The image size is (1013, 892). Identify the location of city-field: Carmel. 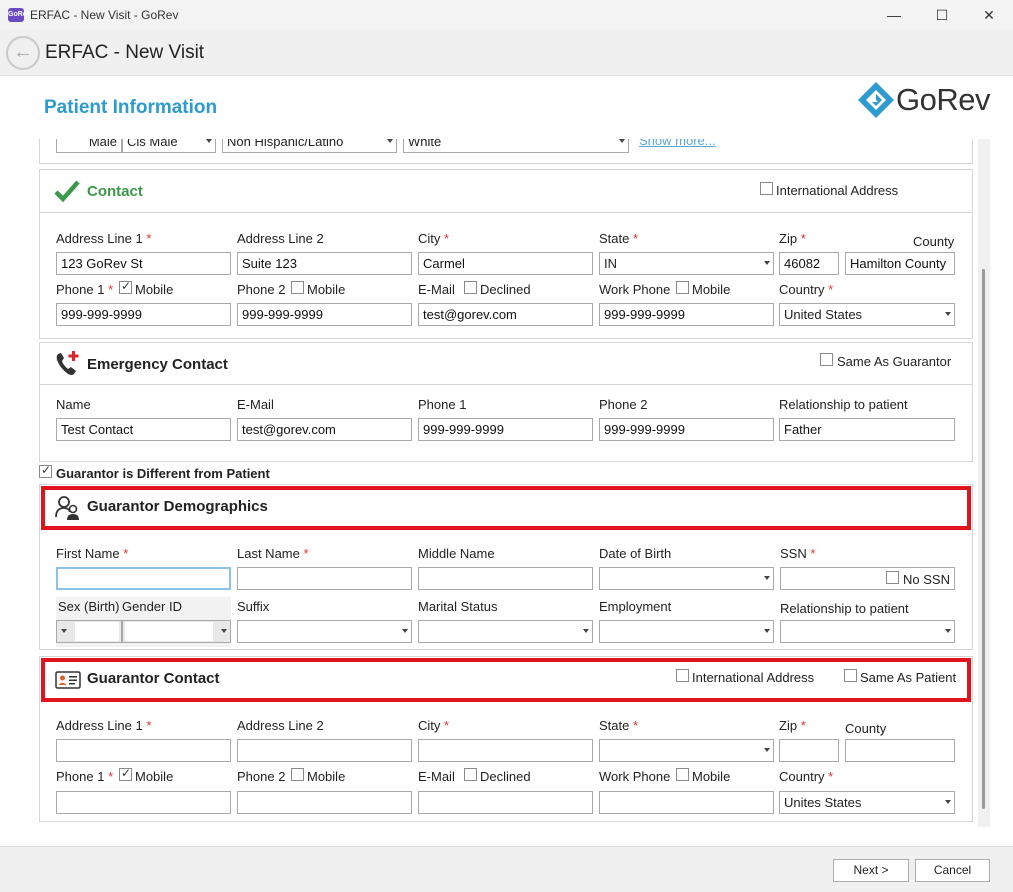
(505, 263).